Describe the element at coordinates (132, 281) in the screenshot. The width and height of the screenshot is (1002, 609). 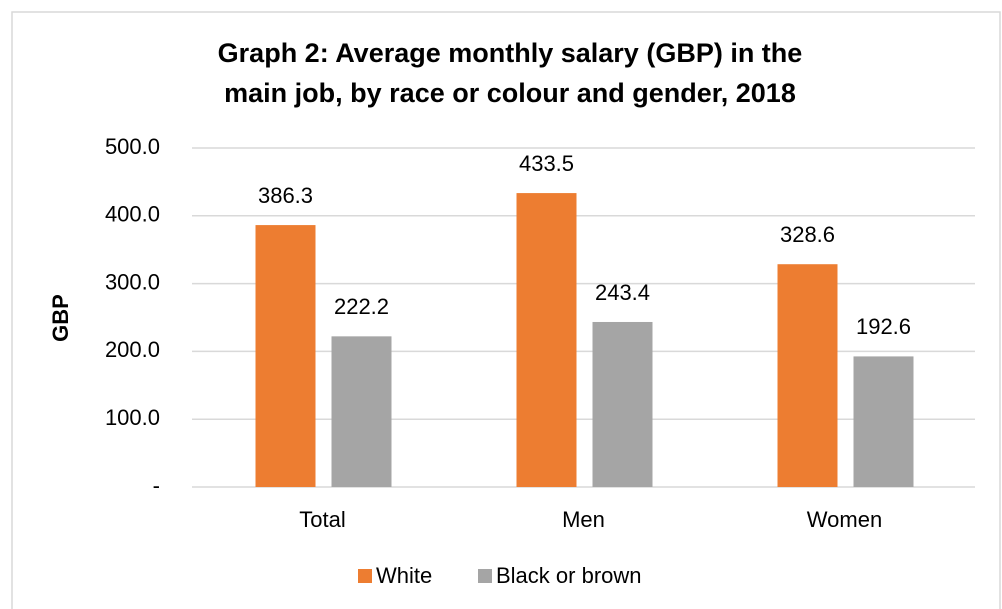
I see `y-tick-label: 300.0` at that location.